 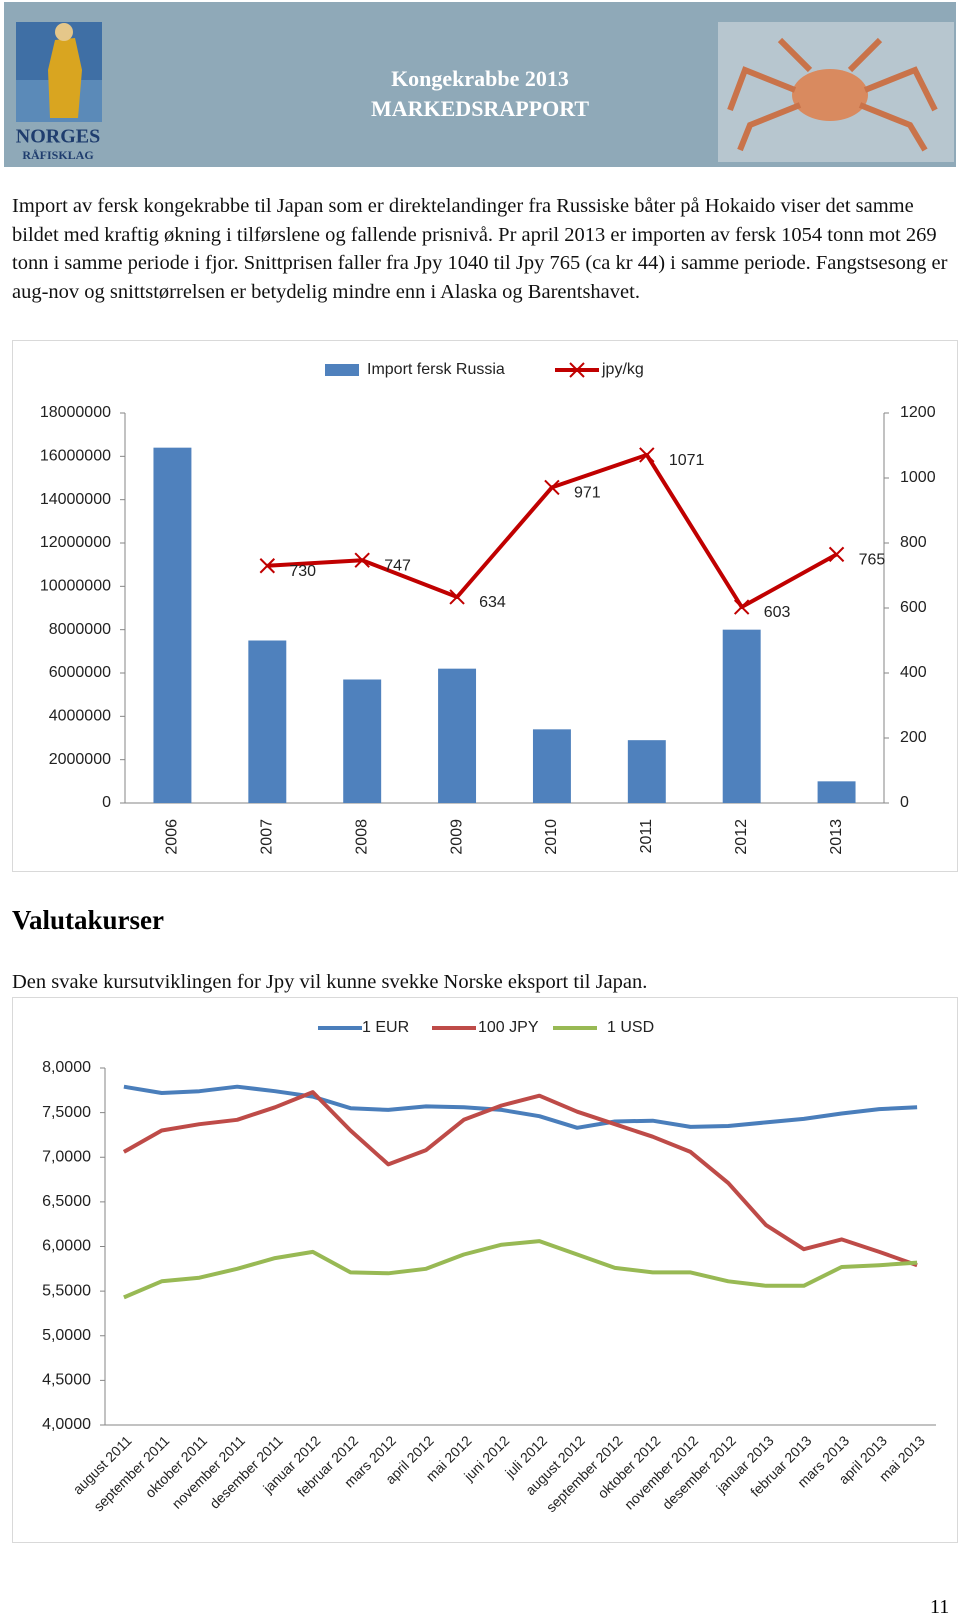 I want to click on y2-tick-label: 800, so click(x=913, y=542).